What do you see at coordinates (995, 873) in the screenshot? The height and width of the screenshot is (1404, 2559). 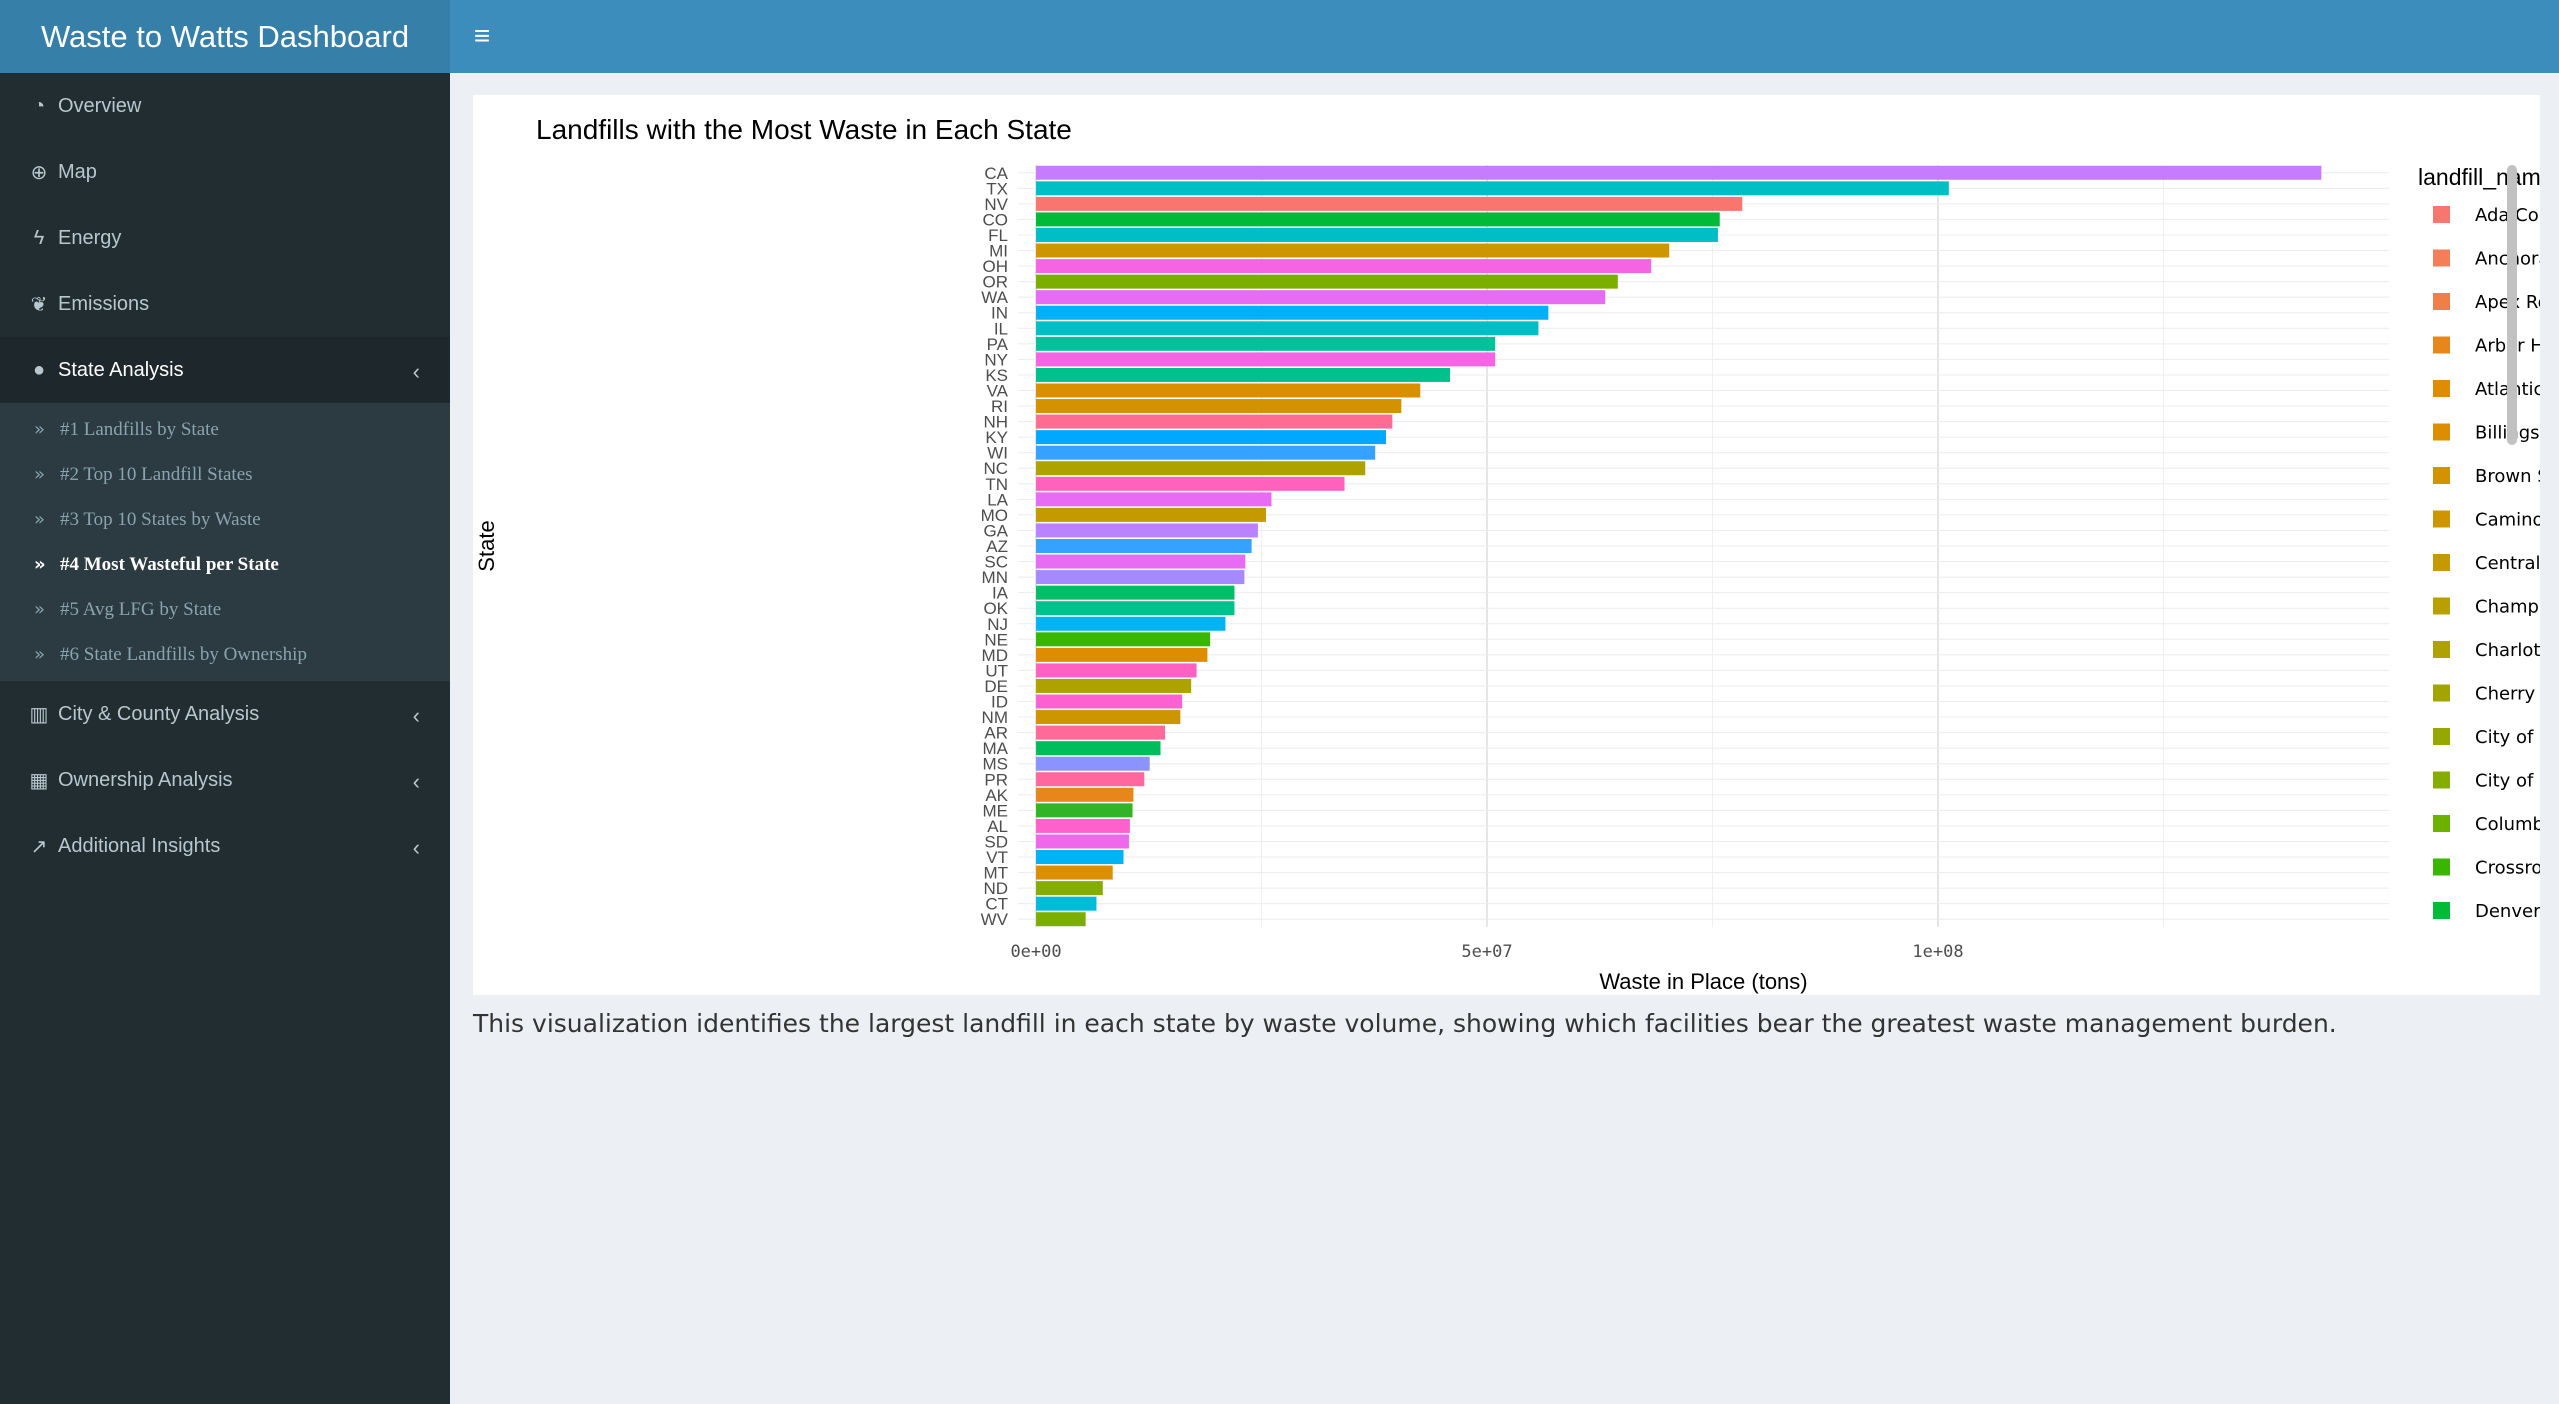 I see `y-tick-label: MT` at bounding box center [995, 873].